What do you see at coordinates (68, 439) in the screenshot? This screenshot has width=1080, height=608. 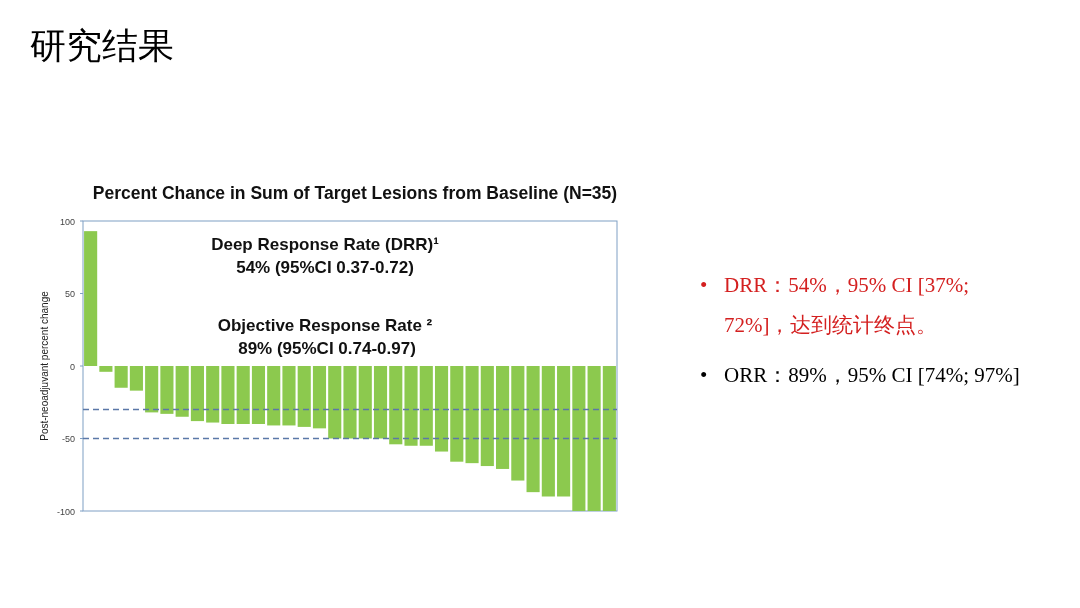 I see `y-tick-label: -50` at bounding box center [68, 439].